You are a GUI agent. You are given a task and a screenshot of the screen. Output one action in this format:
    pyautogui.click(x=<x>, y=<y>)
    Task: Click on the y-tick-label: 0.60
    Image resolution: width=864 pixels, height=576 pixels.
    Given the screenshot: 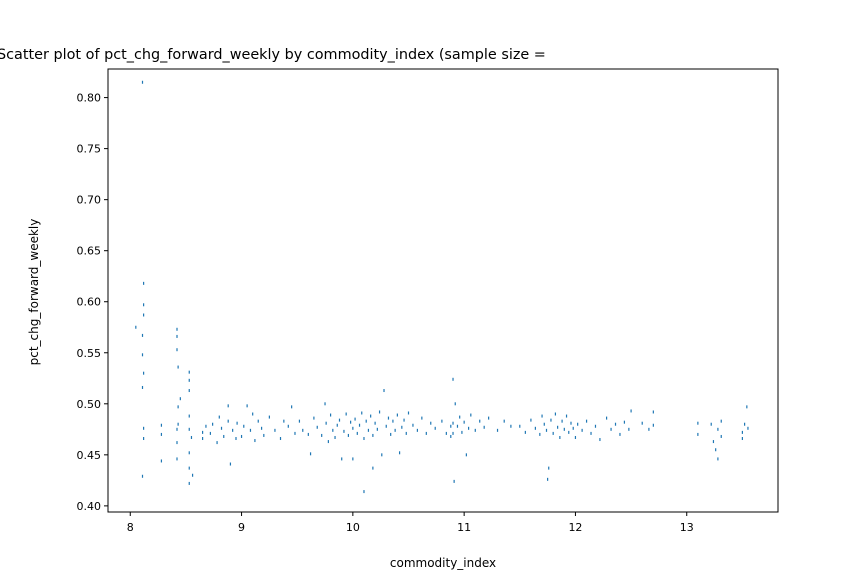 What is the action you would take?
    pyautogui.click(x=89, y=302)
    